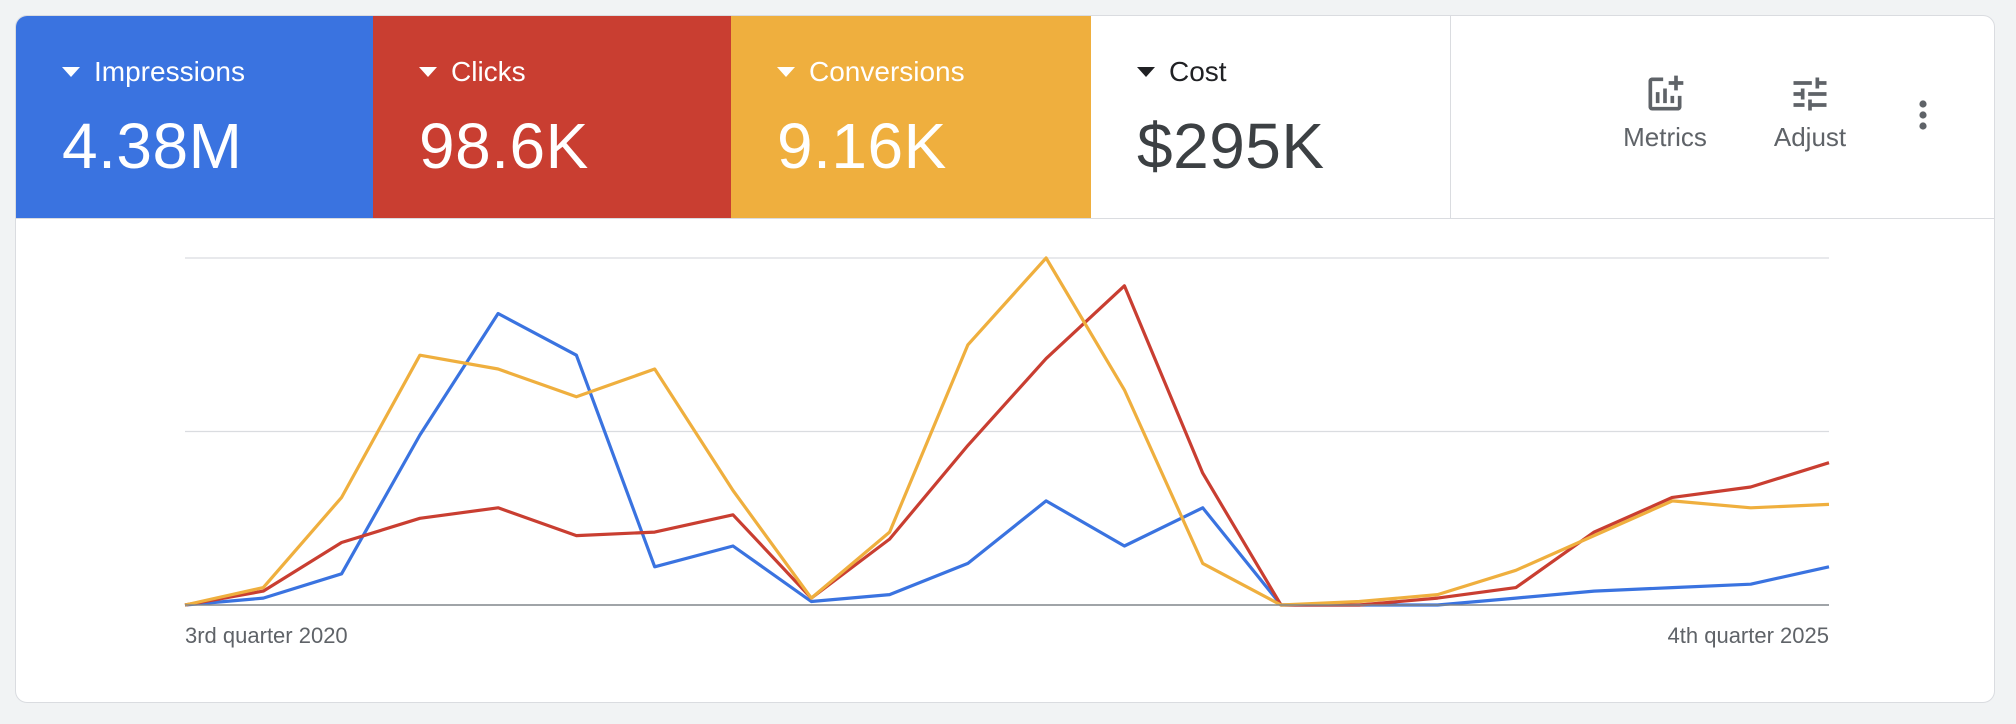  I want to click on add-chart-icon, so click(1666, 93).